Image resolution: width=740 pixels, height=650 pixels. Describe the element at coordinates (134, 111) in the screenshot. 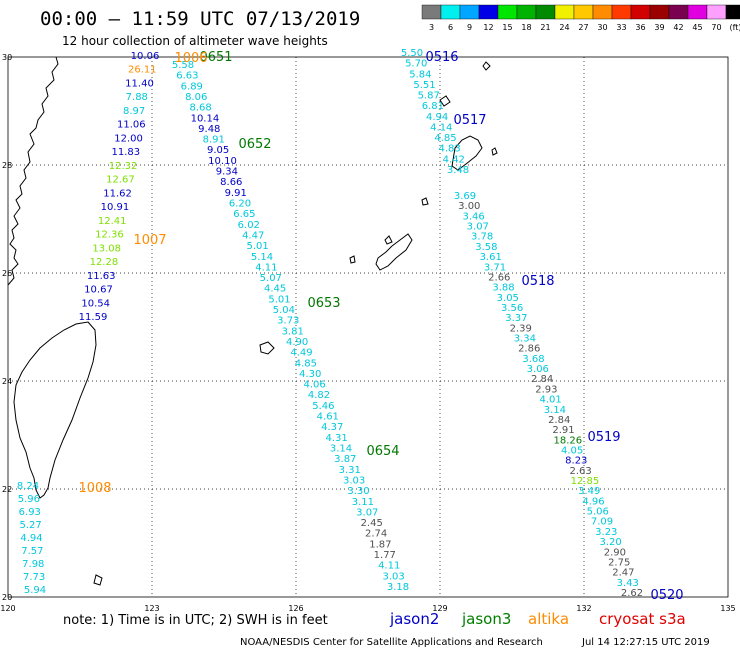

I see `wave-height-value: 8.97` at that location.